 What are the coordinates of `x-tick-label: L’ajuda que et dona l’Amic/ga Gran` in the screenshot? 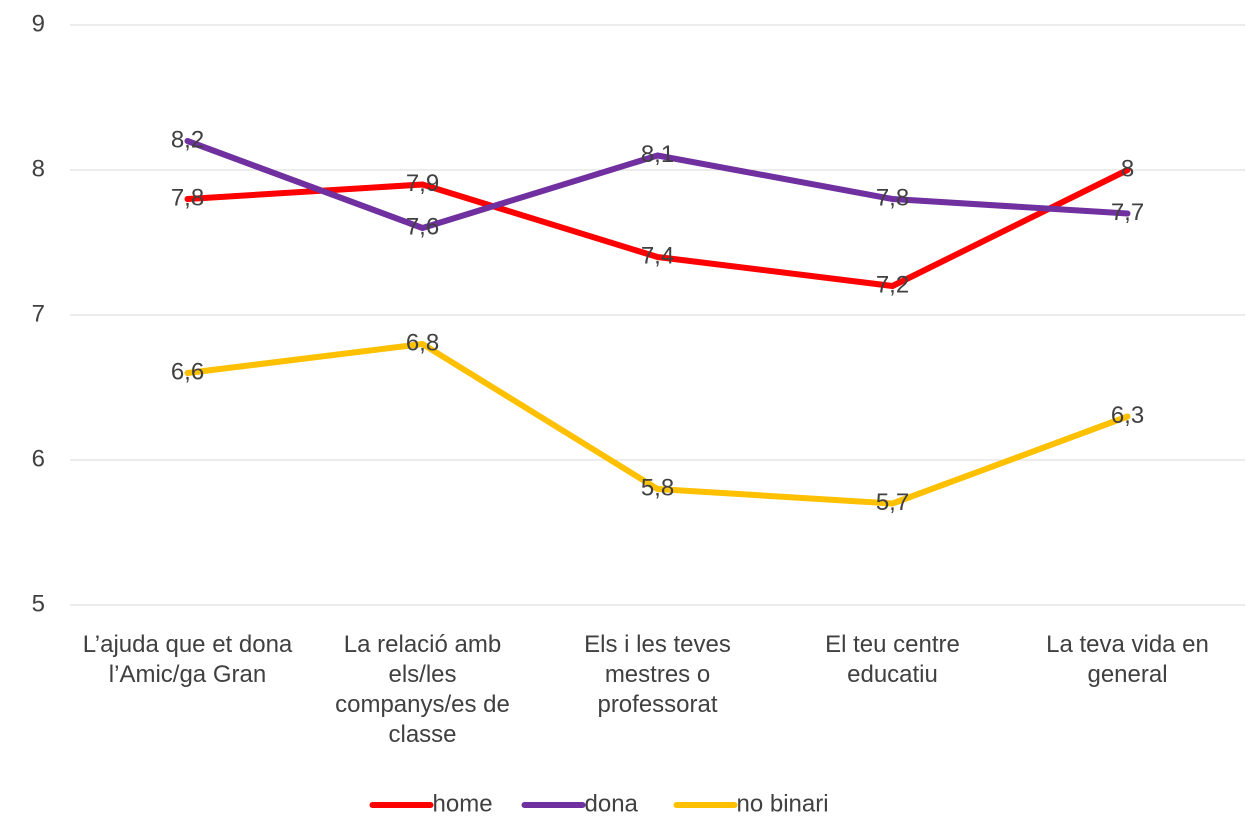 It's located at (187, 659).